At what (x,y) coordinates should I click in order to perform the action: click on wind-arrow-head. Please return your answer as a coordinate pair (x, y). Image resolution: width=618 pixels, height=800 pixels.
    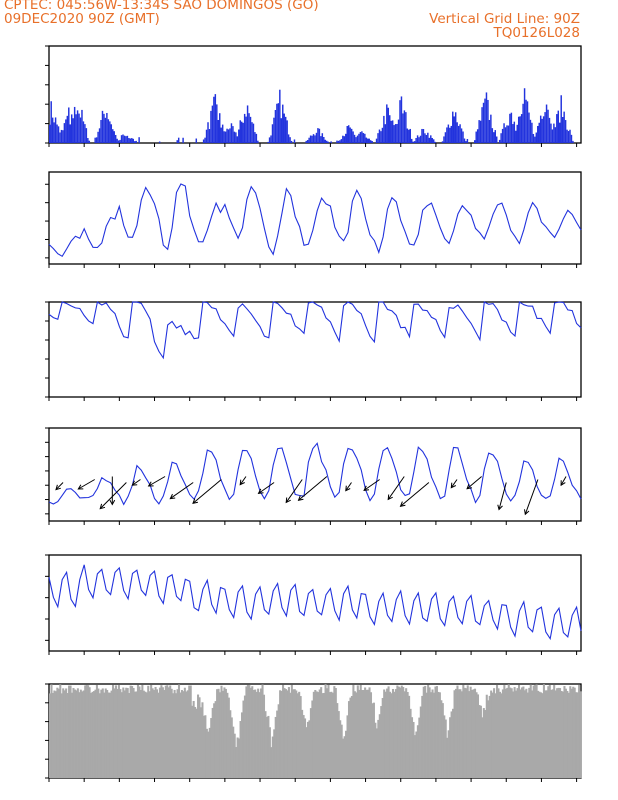
    Looking at the image, I should click on (172, 496).